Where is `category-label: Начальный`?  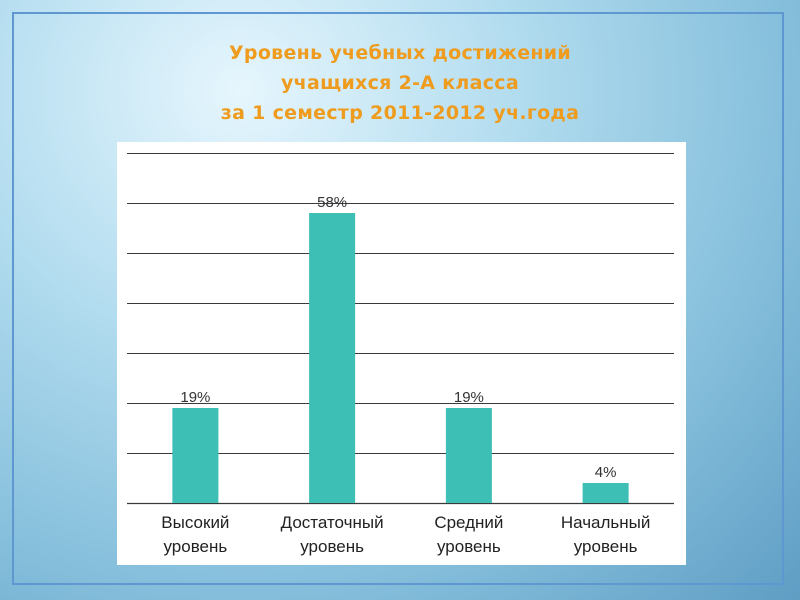 category-label: Начальный is located at coordinates (606, 522).